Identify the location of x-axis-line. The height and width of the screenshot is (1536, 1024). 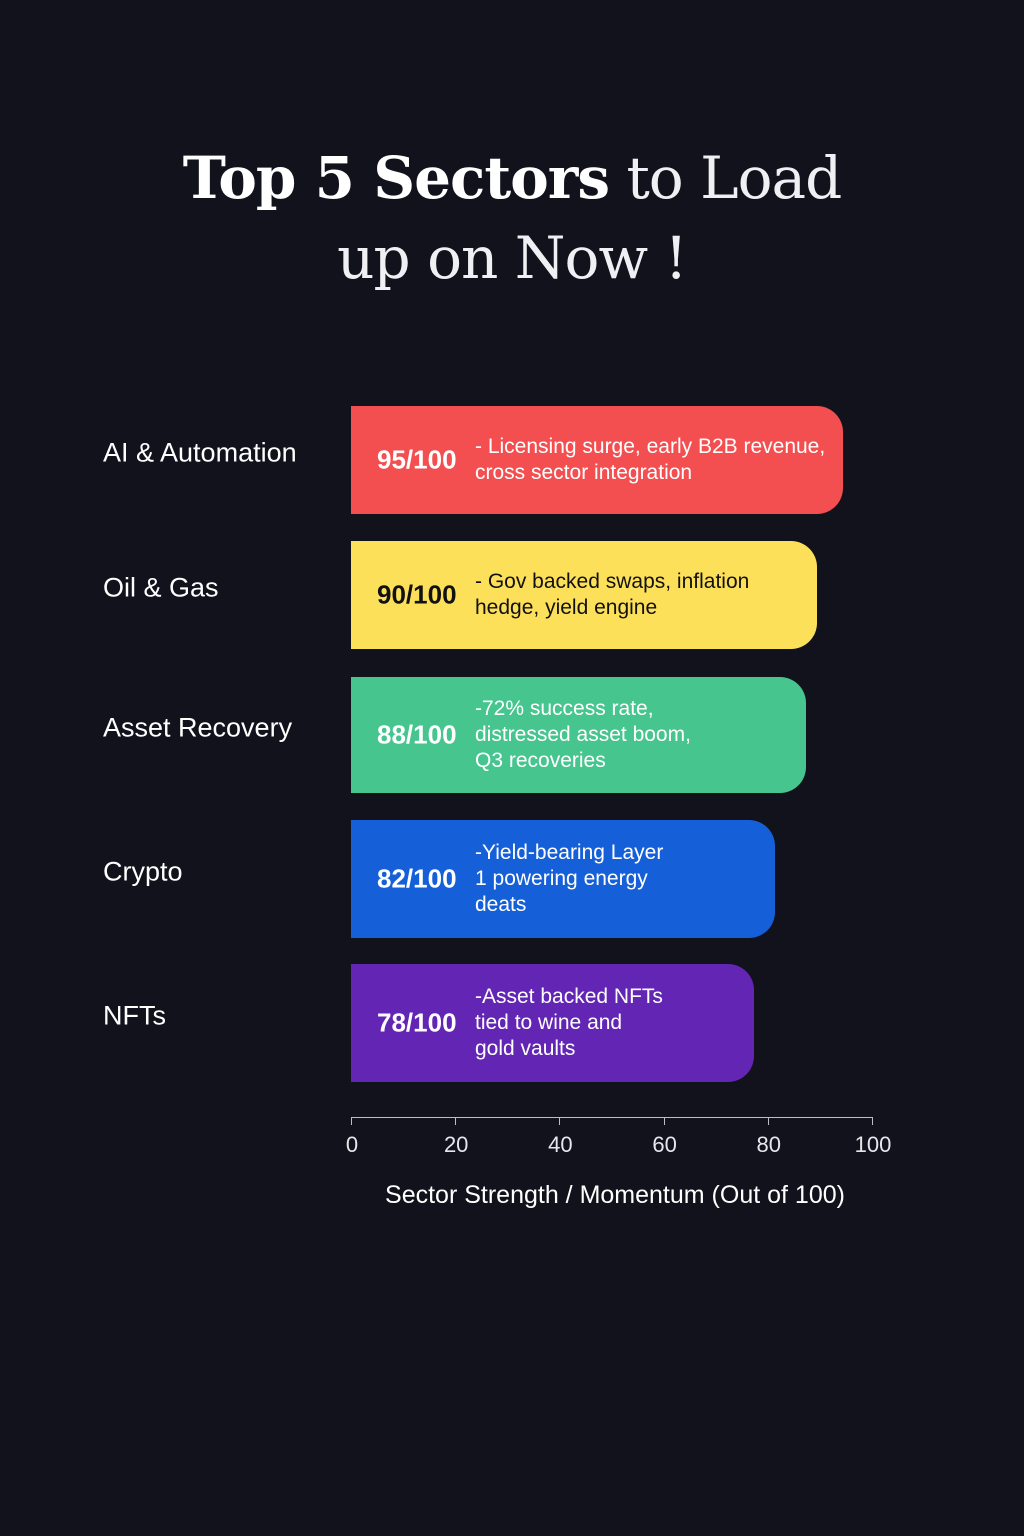
(611, 1117).